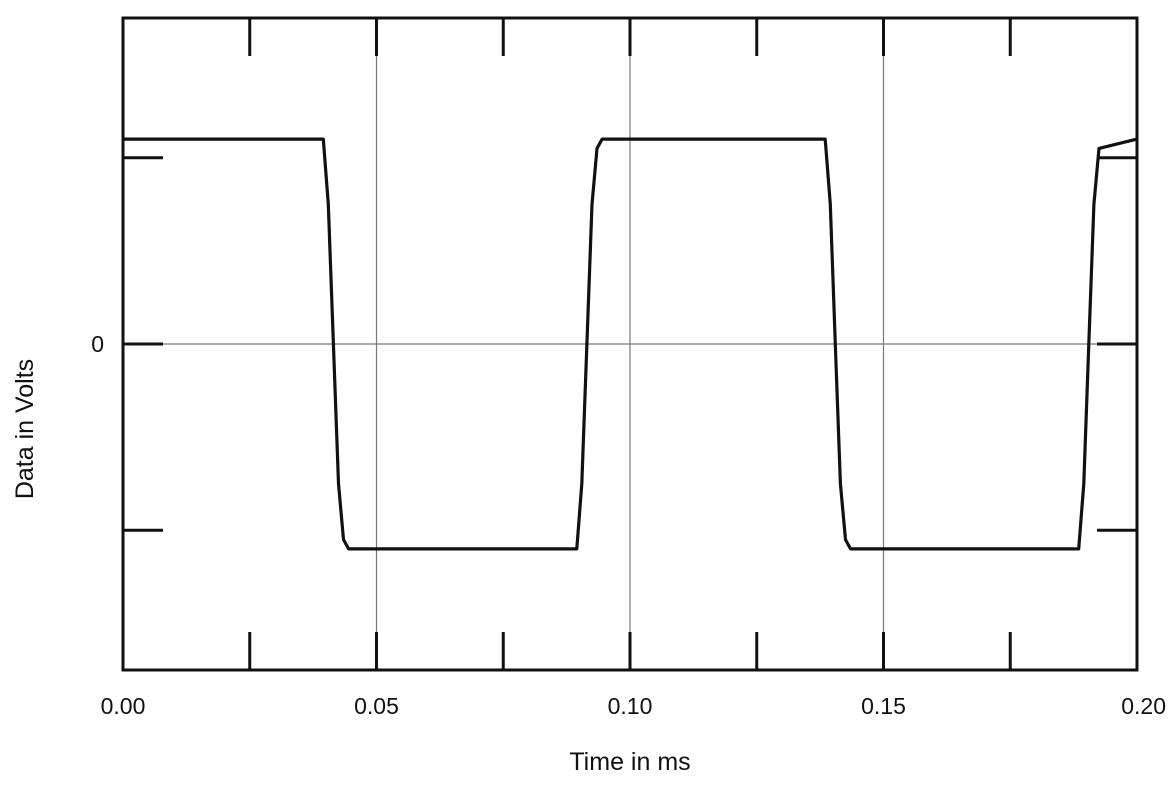  What do you see at coordinates (630, 706) in the screenshot?
I see `x-tick-label: 0.10` at bounding box center [630, 706].